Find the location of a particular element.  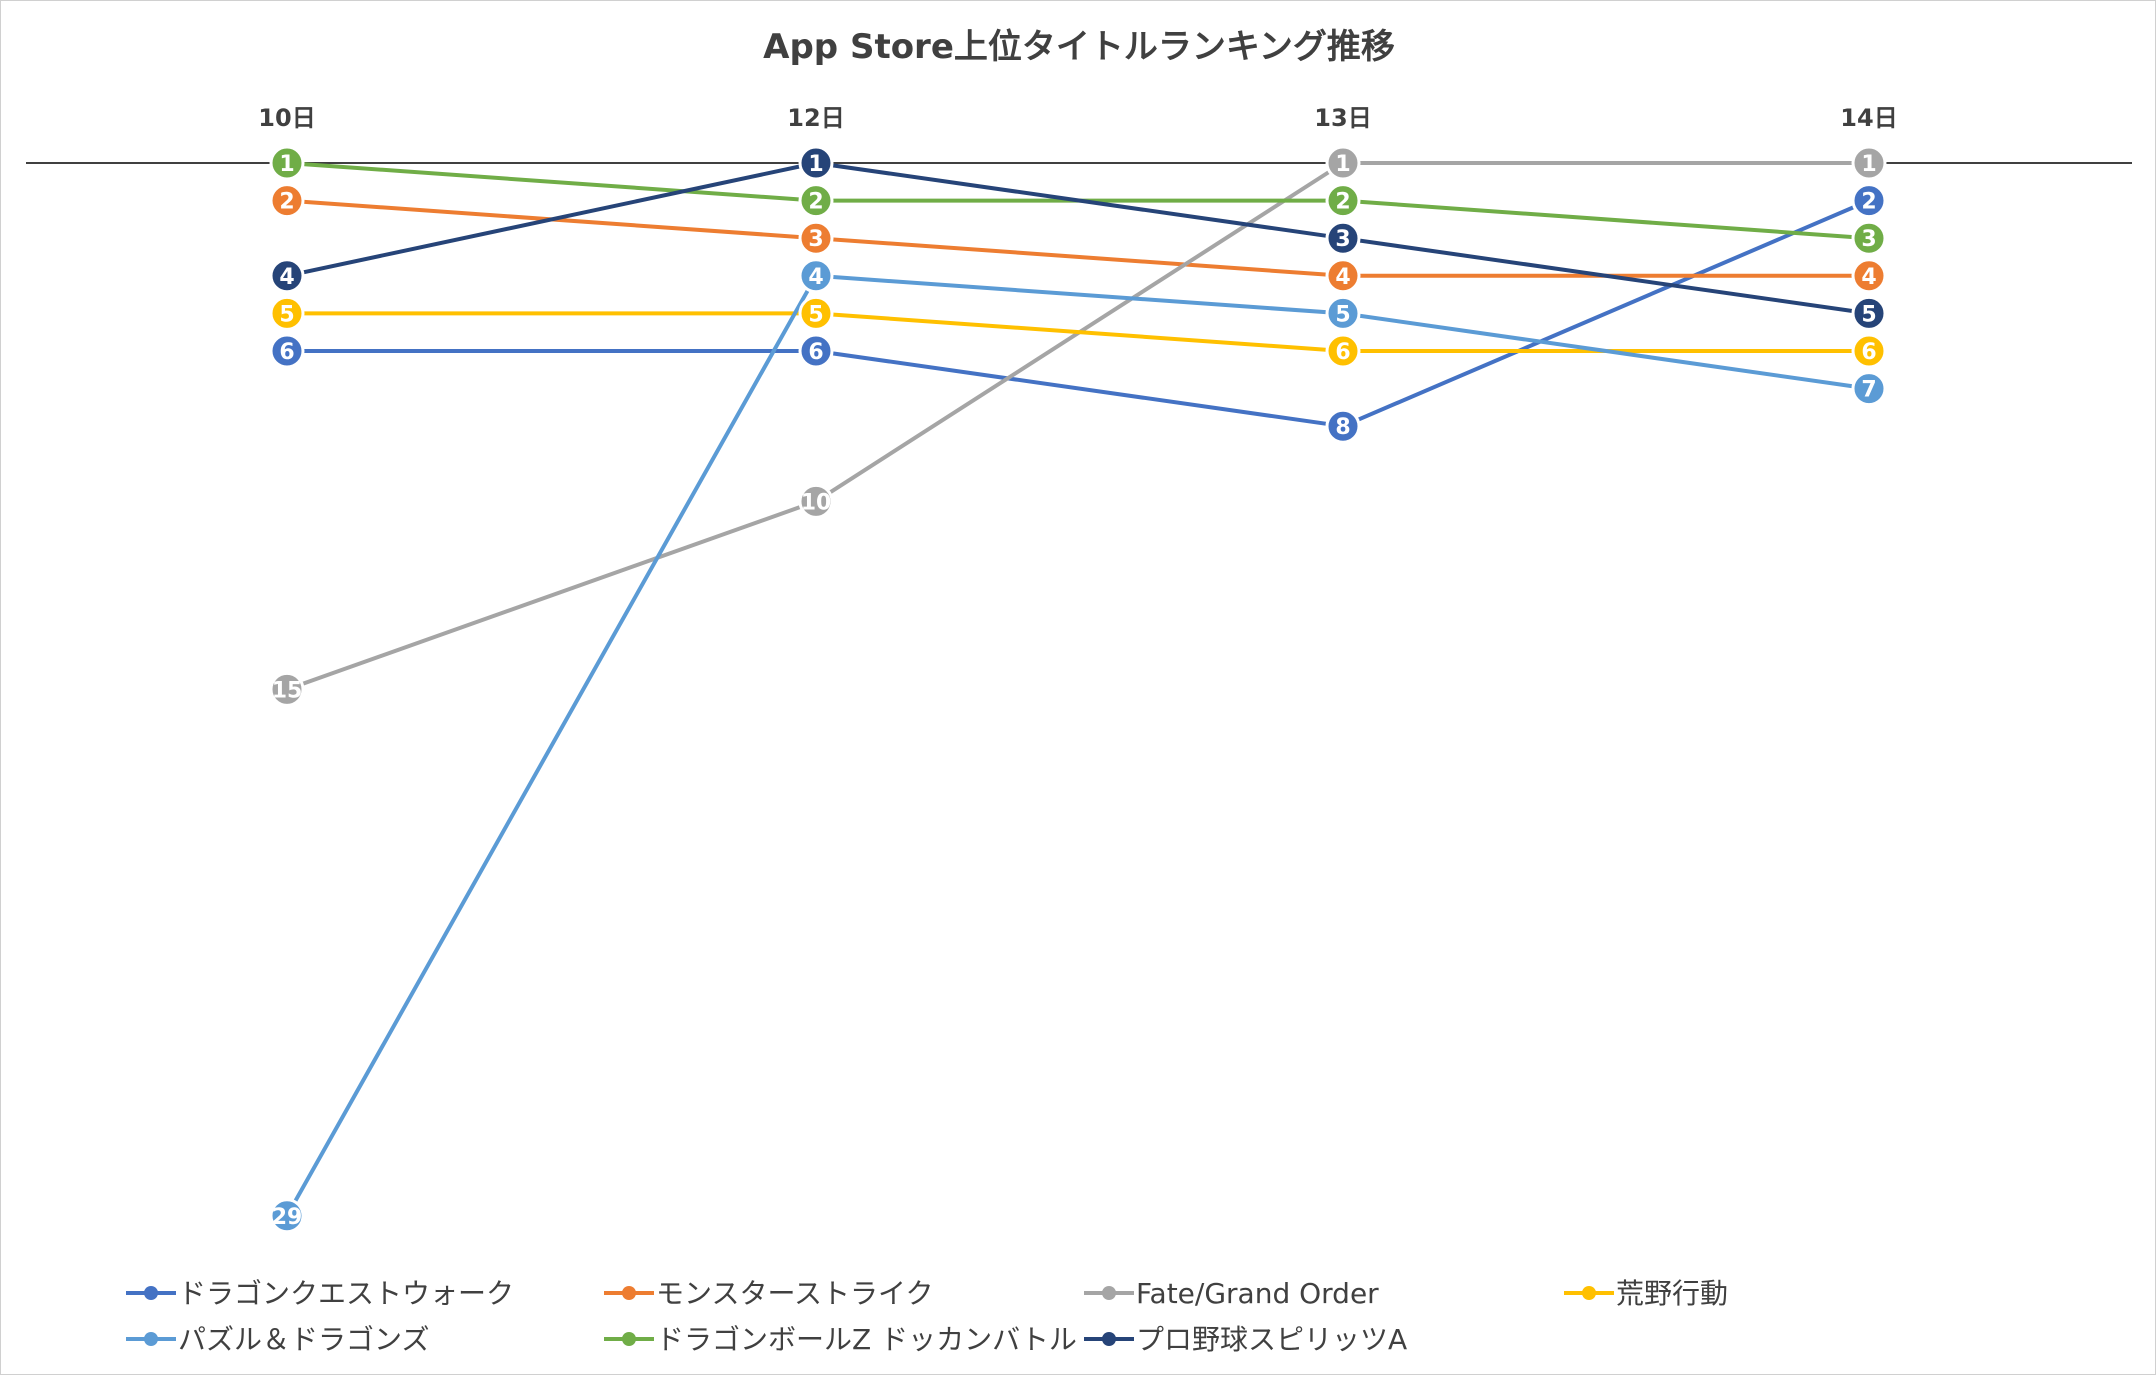

legend-label: パズル＆ドラゴンズ is located at coordinates (303, 1339).